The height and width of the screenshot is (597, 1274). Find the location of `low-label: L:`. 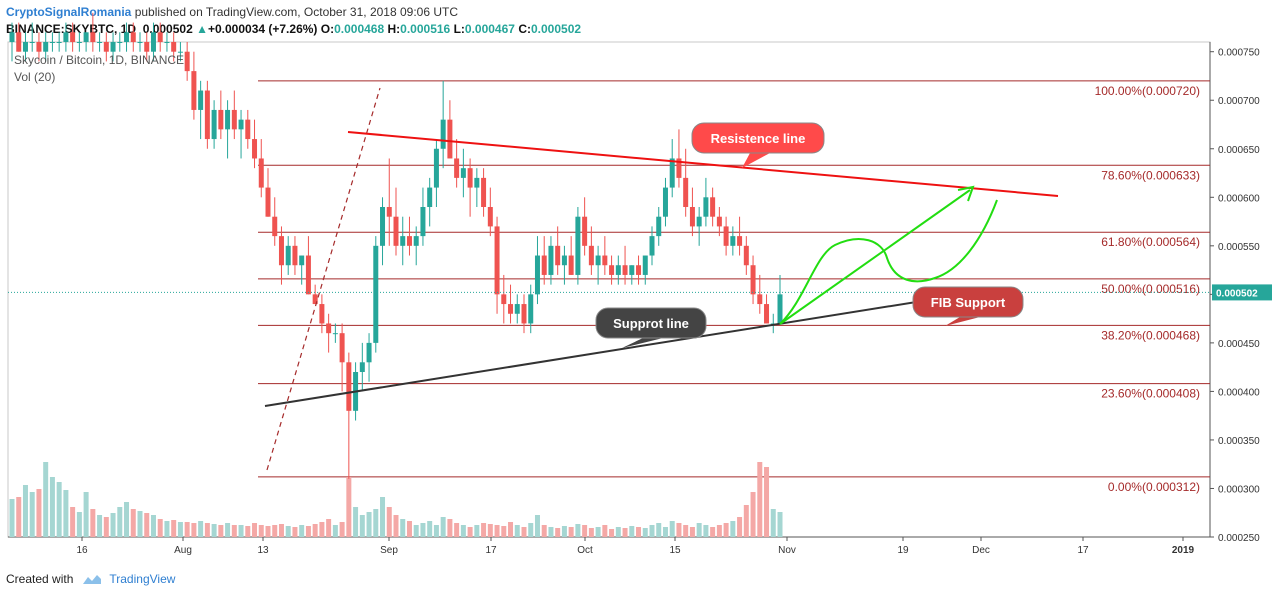

low-label: L: is located at coordinates (459, 29).